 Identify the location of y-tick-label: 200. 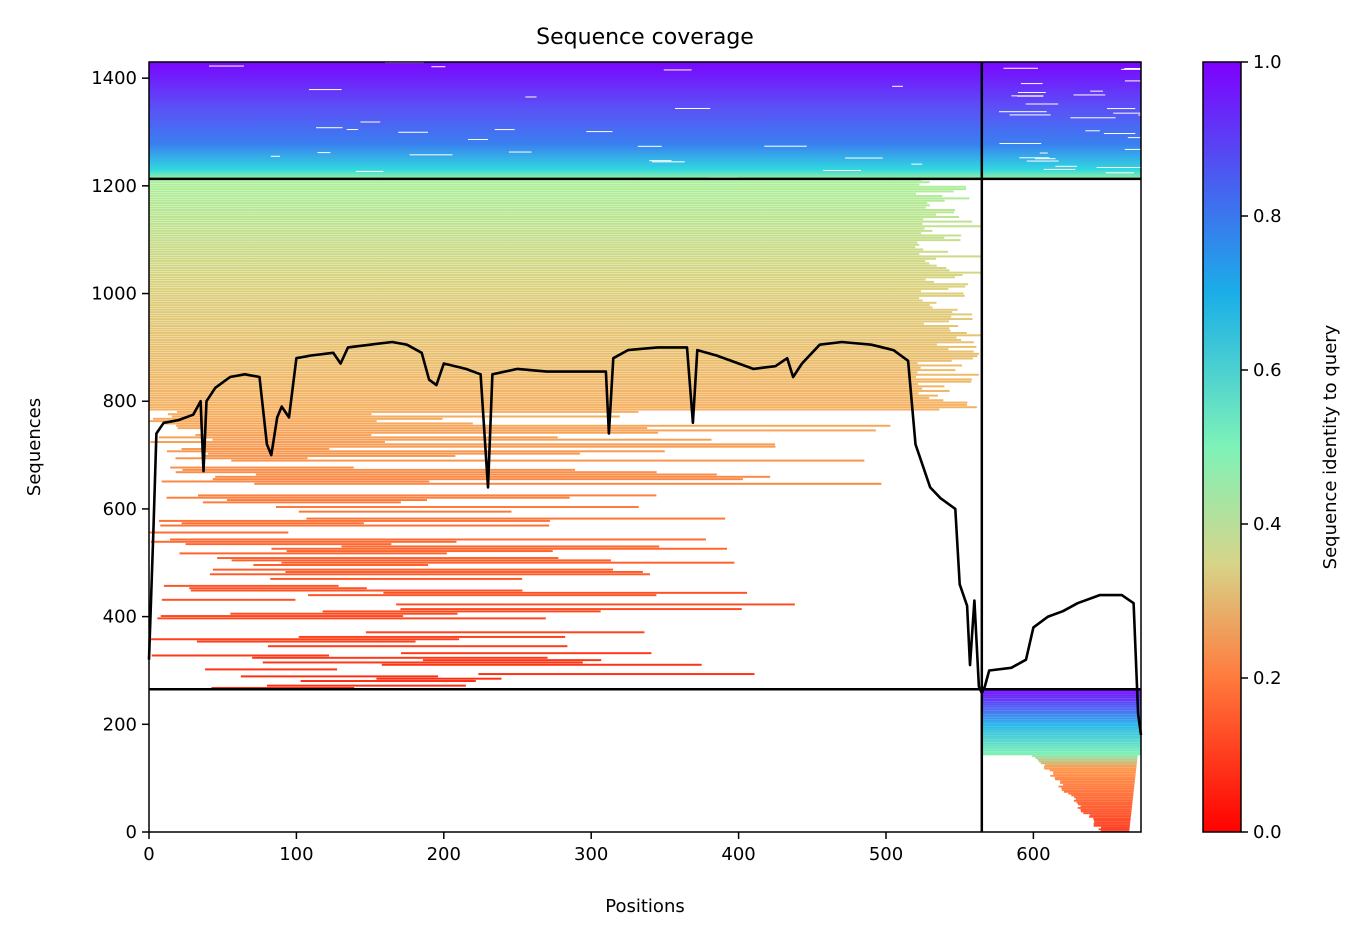
(120, 724).